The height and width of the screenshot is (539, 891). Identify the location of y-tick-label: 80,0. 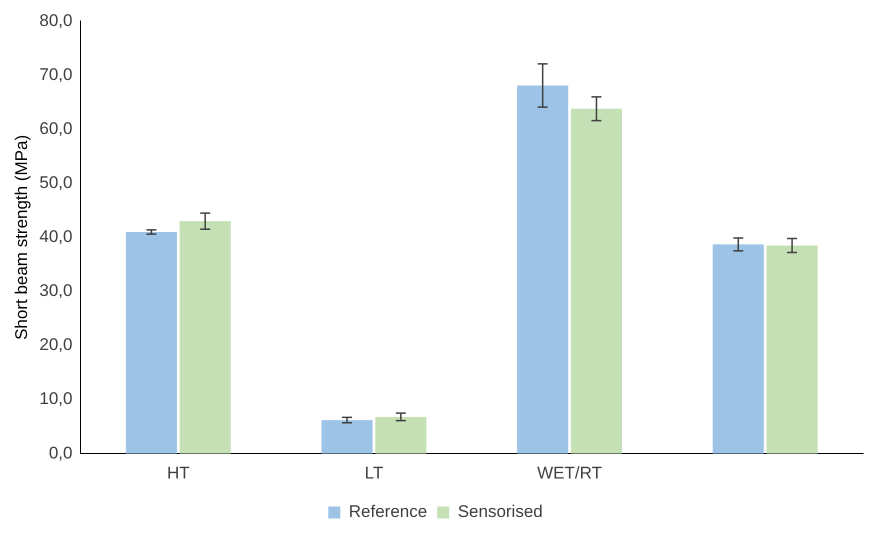
(55, 20).